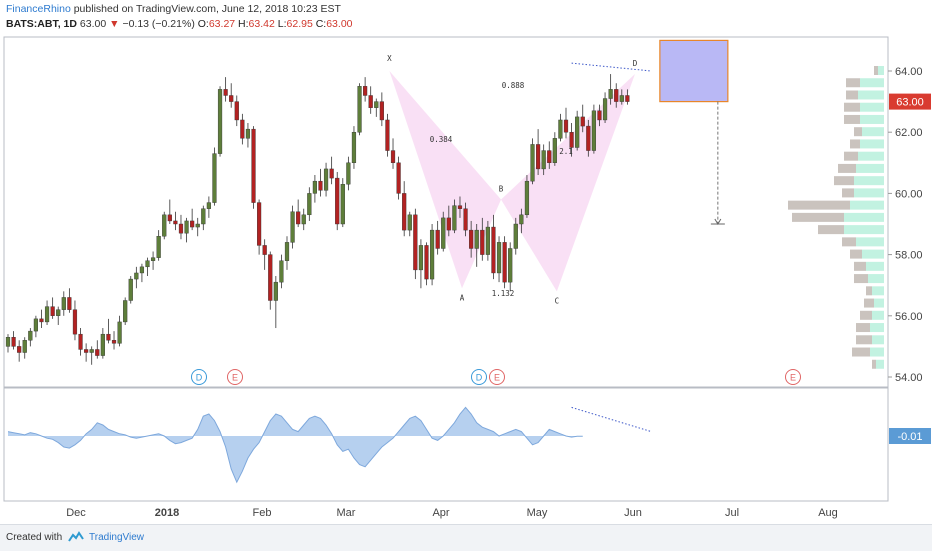 This screenshot has width=932, height=551. What do you see at coordinates (909, 72) in the screenshot?
I see `price-tick-label: 64.00` at bounding box center [909, 72].